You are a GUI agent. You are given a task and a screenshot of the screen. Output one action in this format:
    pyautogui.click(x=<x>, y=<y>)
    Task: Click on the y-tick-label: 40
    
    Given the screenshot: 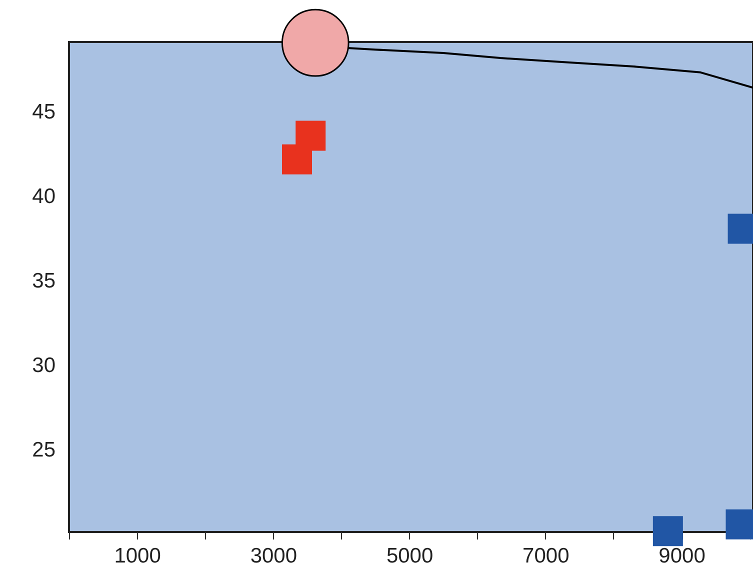 What is the action you would take?
    pyautogui.click(x=44, y=196)
    